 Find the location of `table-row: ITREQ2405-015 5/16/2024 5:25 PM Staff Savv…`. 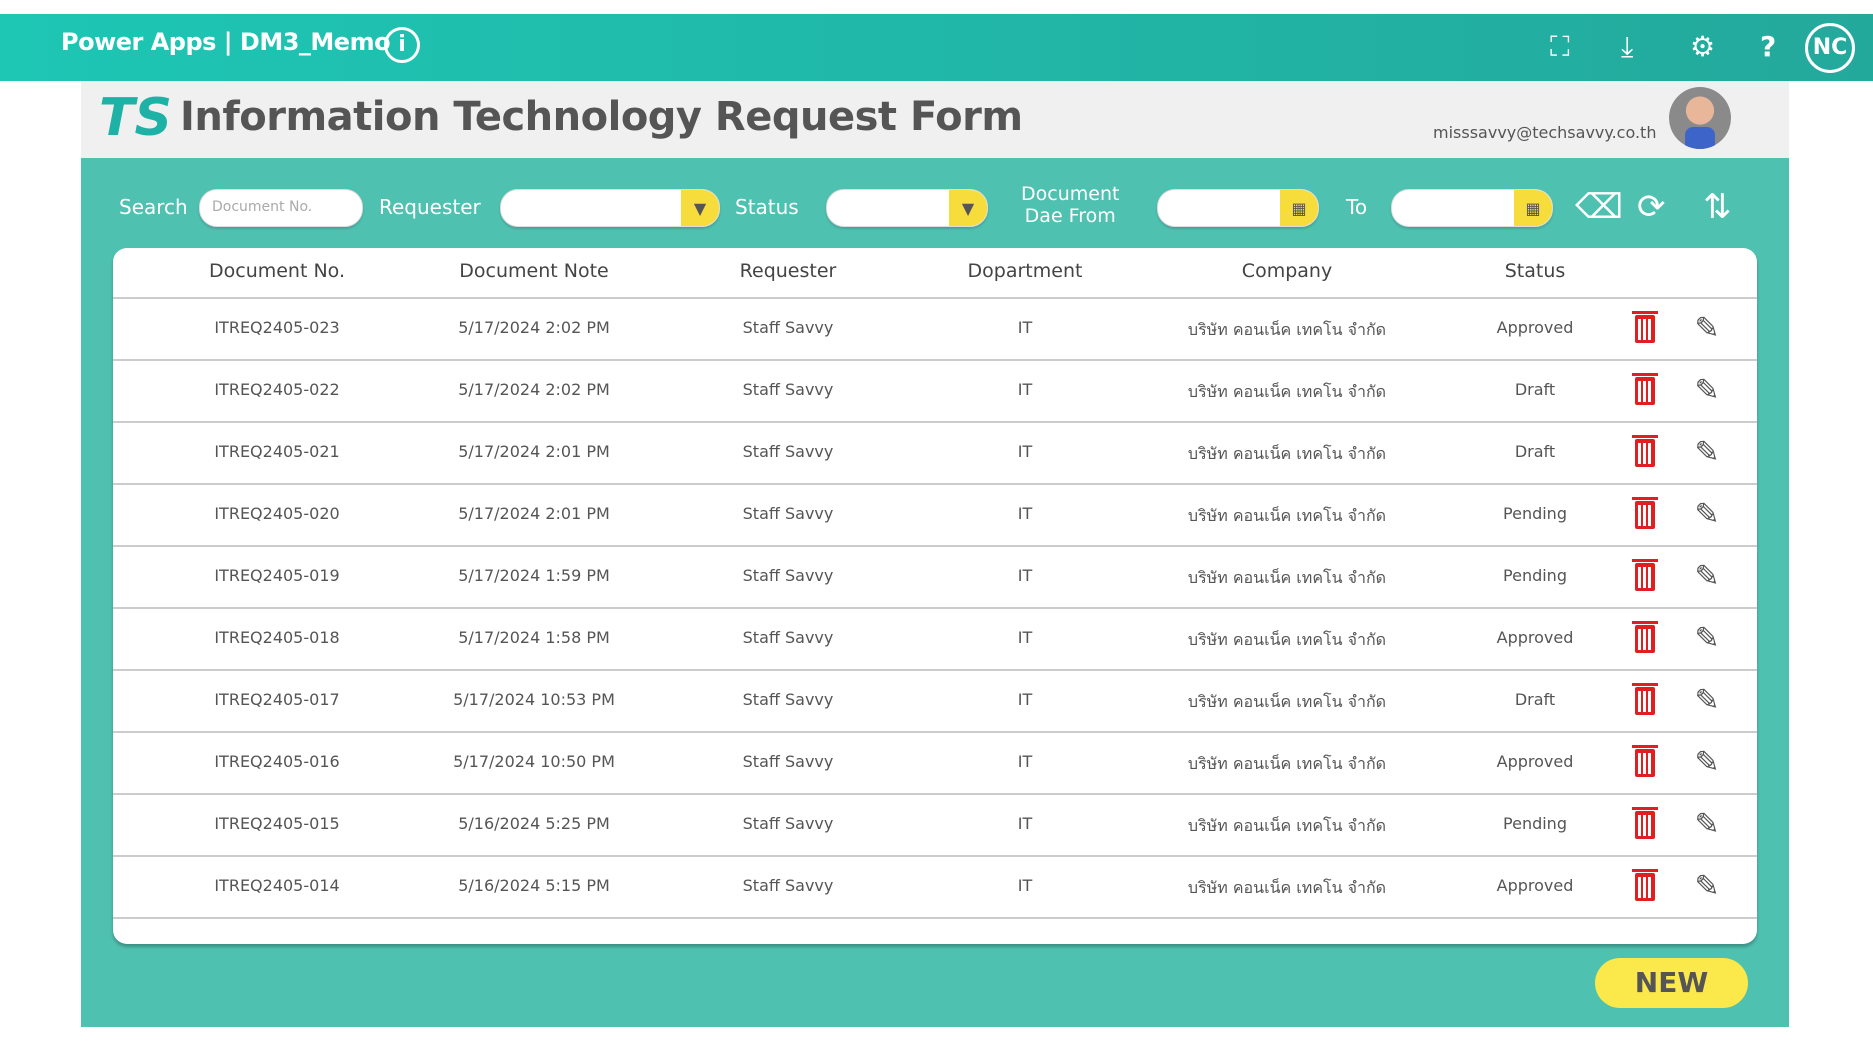

table-row: ITREQ2405-015 5/16/2024 5:25 PM Staff Savv… is located at coordinates (935, 826).